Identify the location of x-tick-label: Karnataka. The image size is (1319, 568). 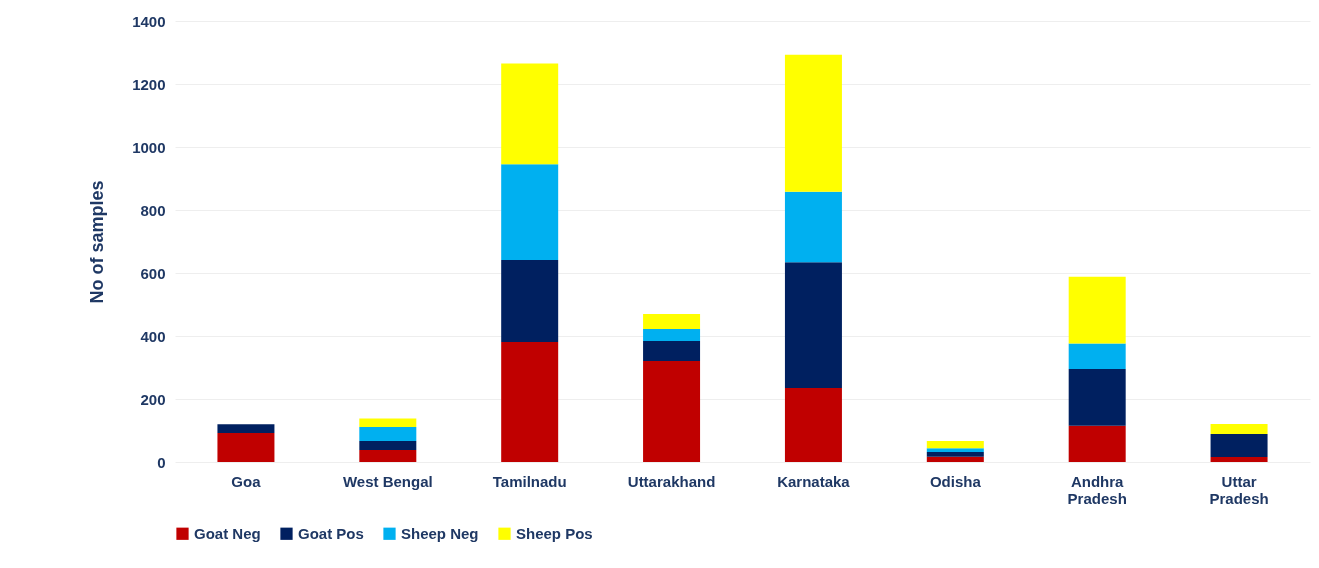
(814, 481).